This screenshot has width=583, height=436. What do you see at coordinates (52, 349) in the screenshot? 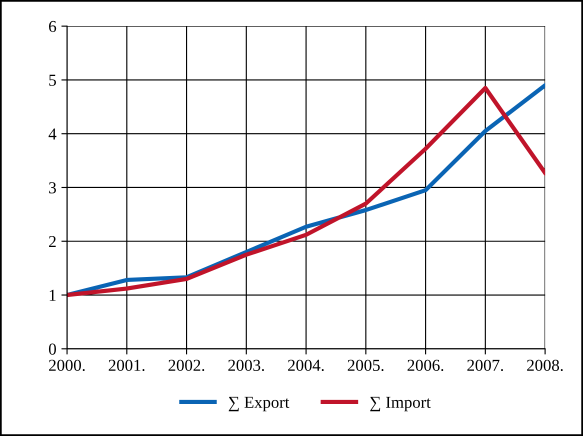
I see `y-tick-label: 0` at bounding box center [52, 349].